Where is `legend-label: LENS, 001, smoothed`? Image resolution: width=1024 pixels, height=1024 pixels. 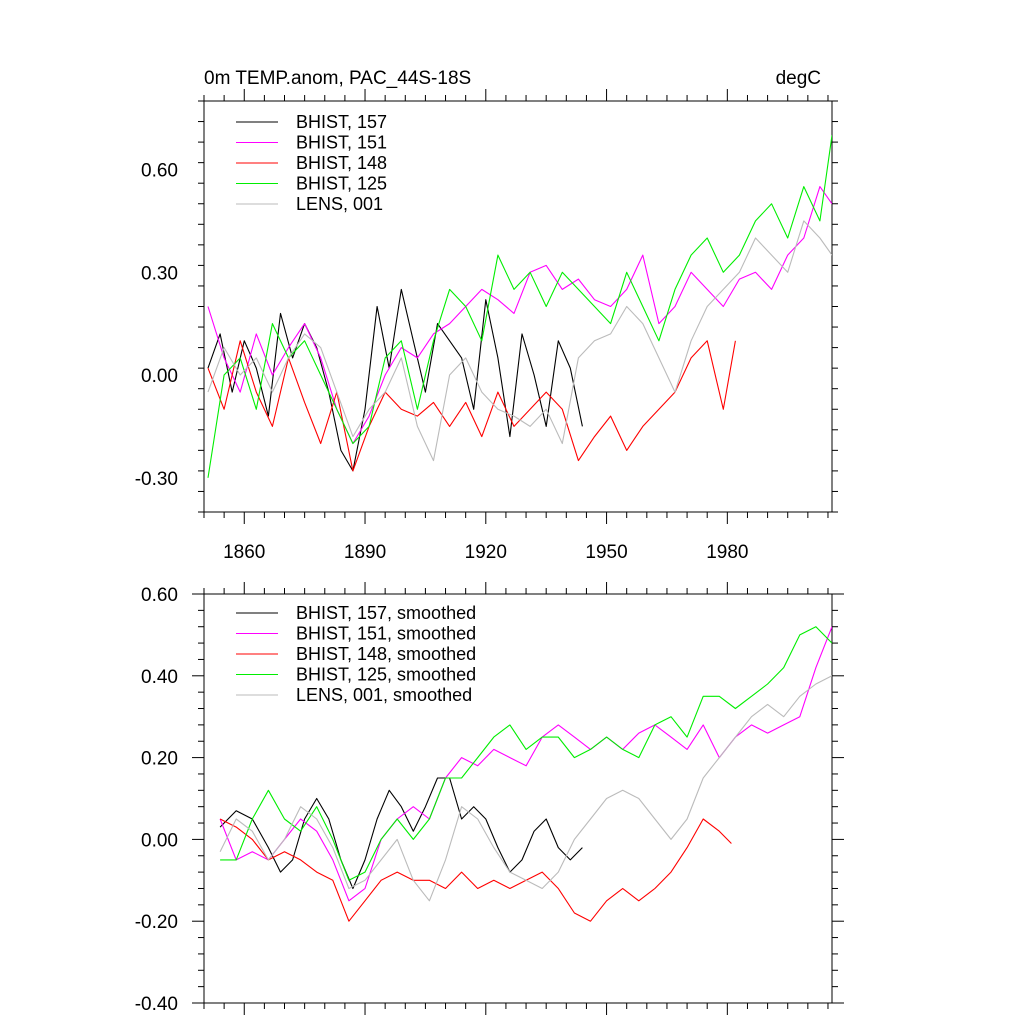 legend-label: LENS, 001, smoothed is located at coordinates (384, 695).